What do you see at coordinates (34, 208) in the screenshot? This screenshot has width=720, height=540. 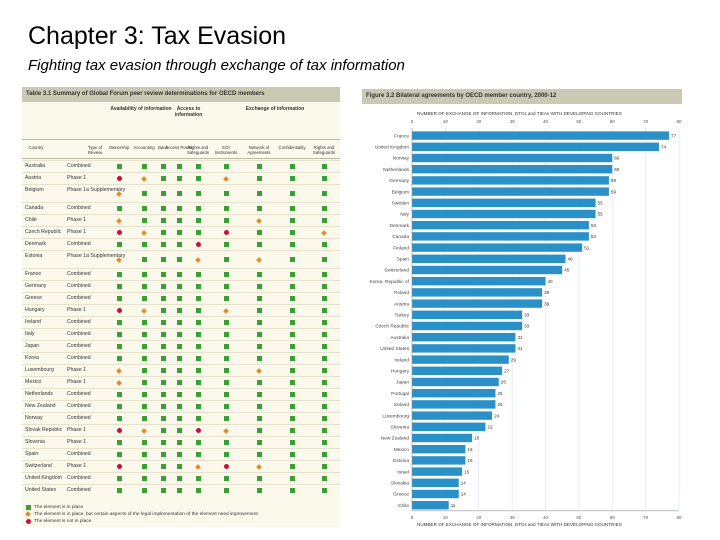 I see `country-name: Canada` at bounding box center [34, 208].